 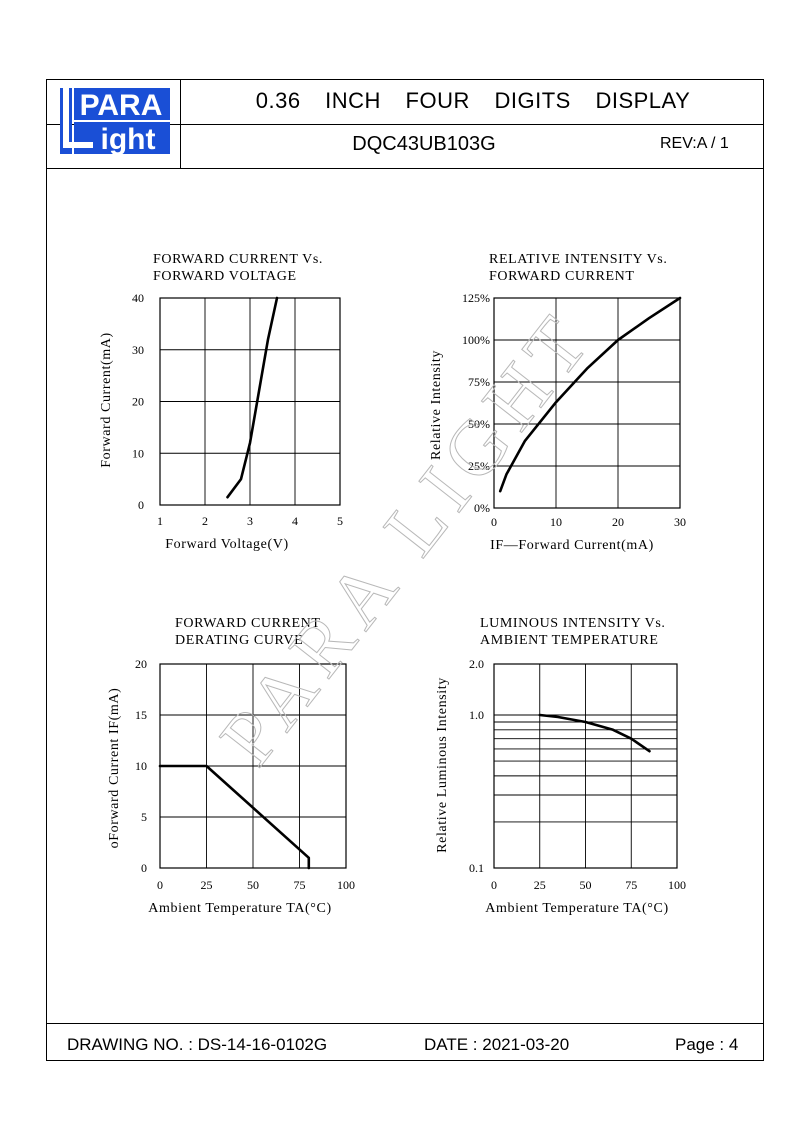 What do you see at coordinates (476, 664) in the screenshot?
I see `y-tick-label: 2.0` at bounding box center [476, 664].